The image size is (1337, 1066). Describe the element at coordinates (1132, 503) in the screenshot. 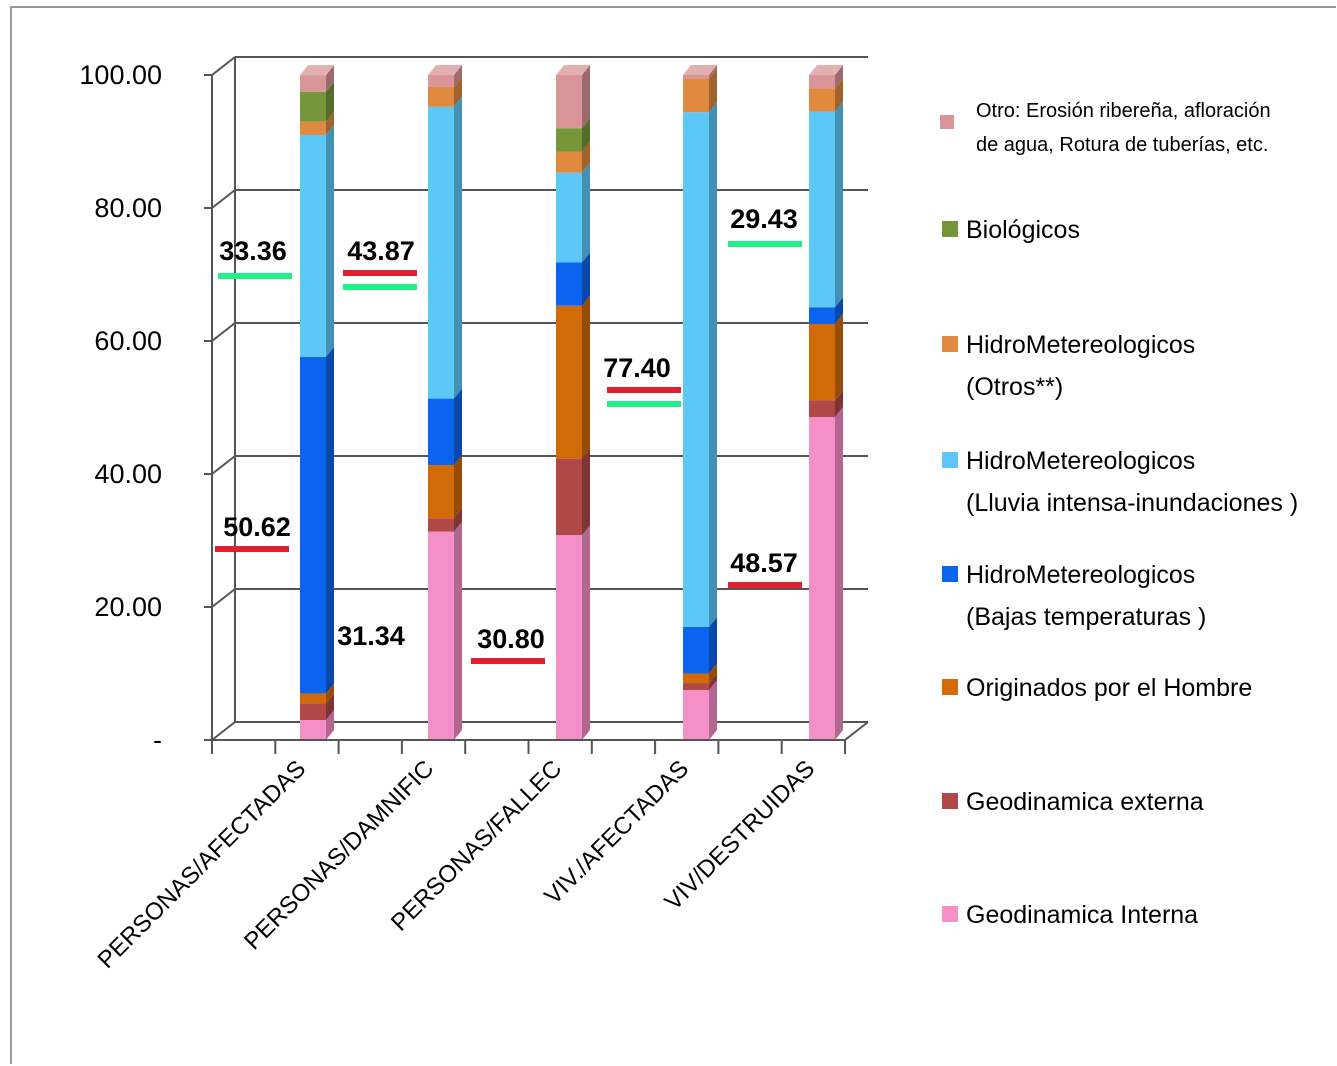

I see `legend-label: (Lluvia intensa-inundaciones )` at that location.